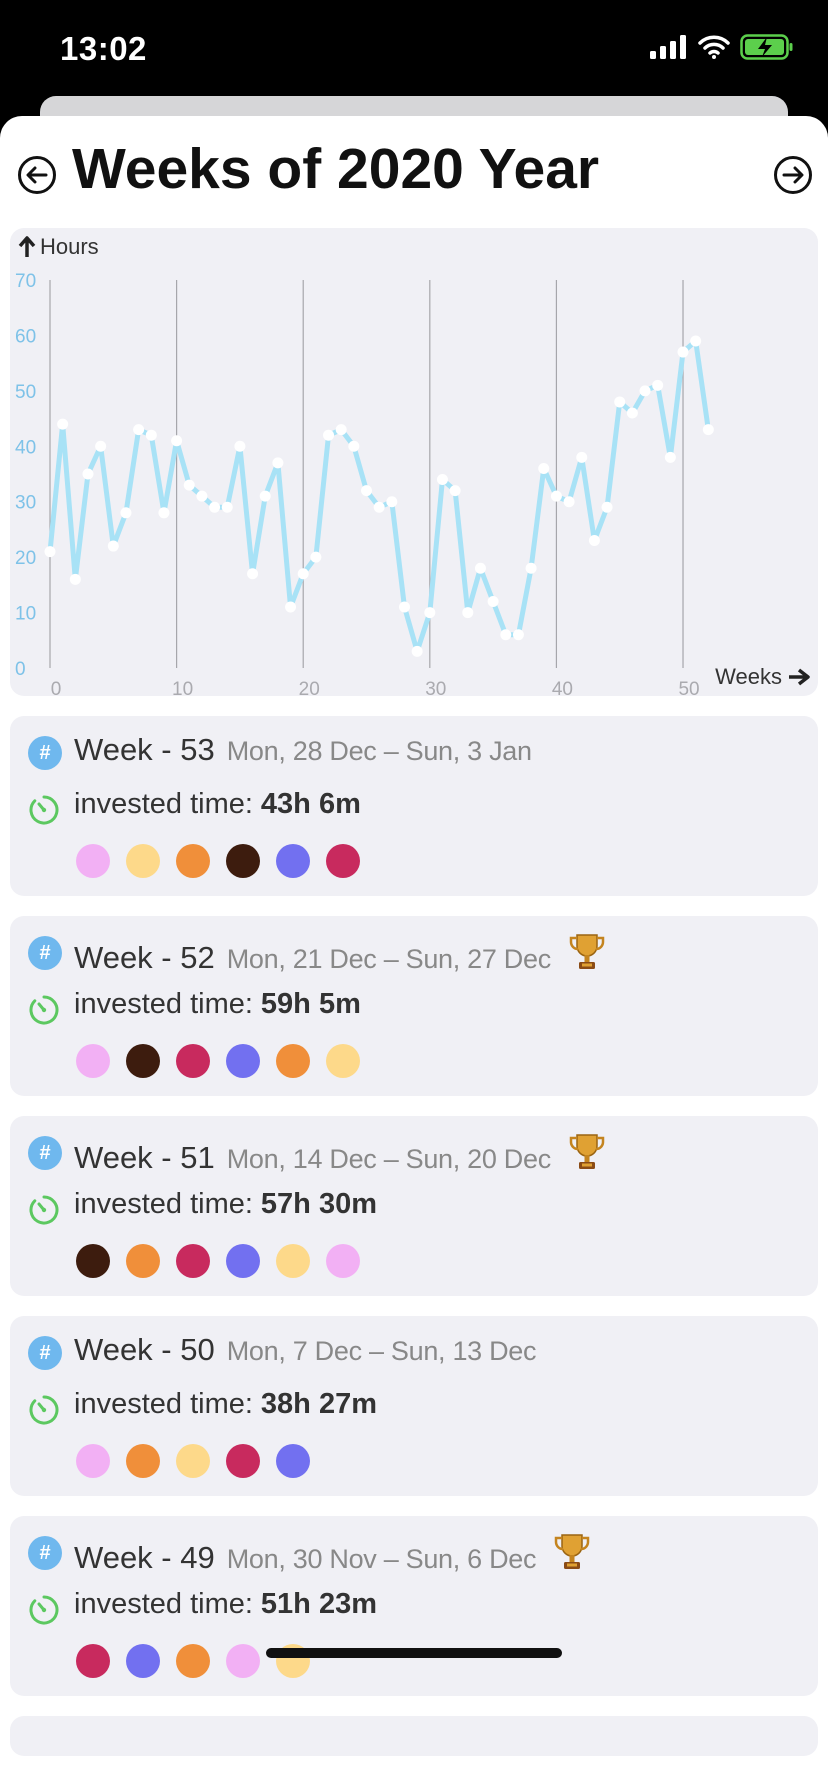 The width and height of the screenshot is (828, 1792). Describe the element at coordinates (25, 558) in the screenshot. I see `y-tick-label: 20` at that location.